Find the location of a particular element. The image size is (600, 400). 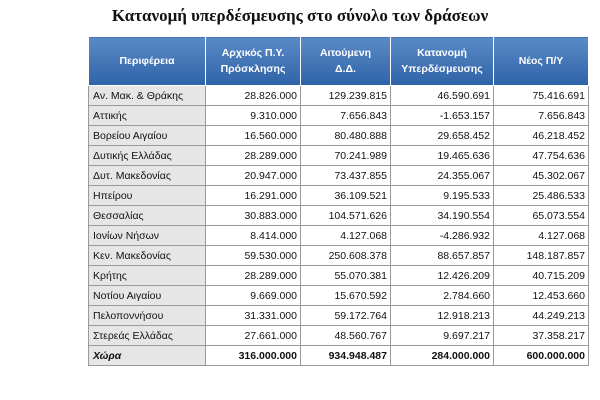

header-text: Κατανομή is located at coordinates (442, 53).